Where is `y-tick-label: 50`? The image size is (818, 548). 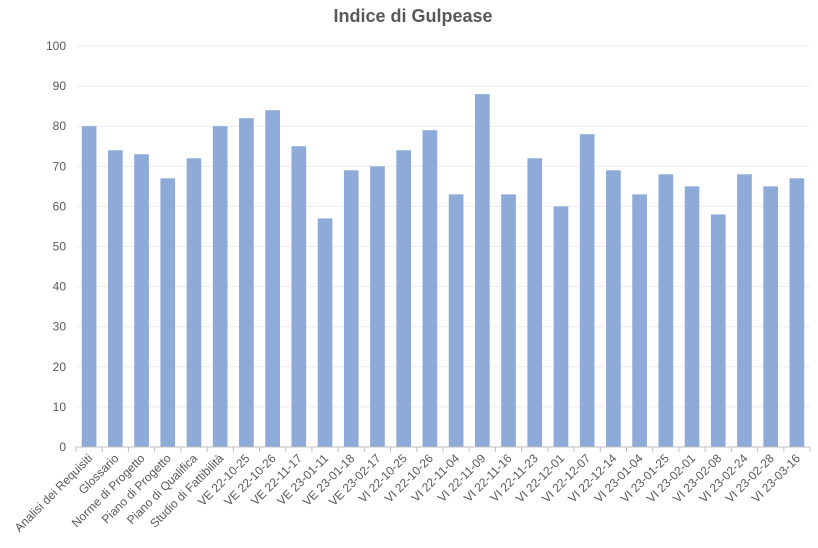
y-tick-label: 50 is located at coordinates (60, 247).